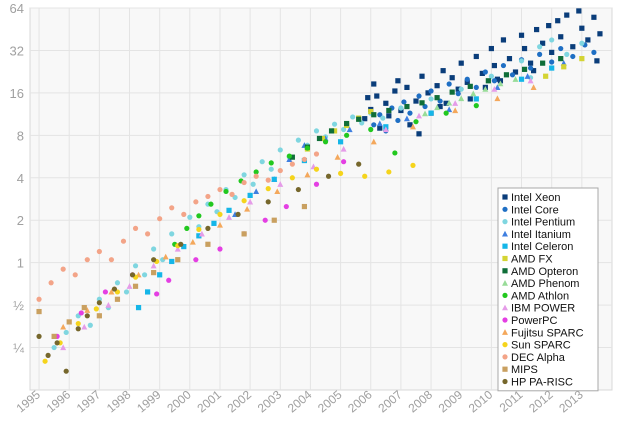  Describe the element at coordinates (89, 401) in the screenshot. I see `x-tick-label: 1997` at that location.